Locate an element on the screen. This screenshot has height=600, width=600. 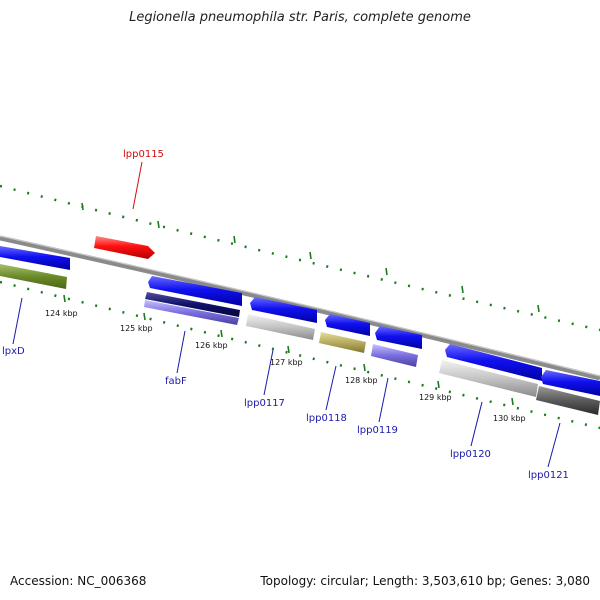
gene-fabF-forward is located at coordinates (195, 291).